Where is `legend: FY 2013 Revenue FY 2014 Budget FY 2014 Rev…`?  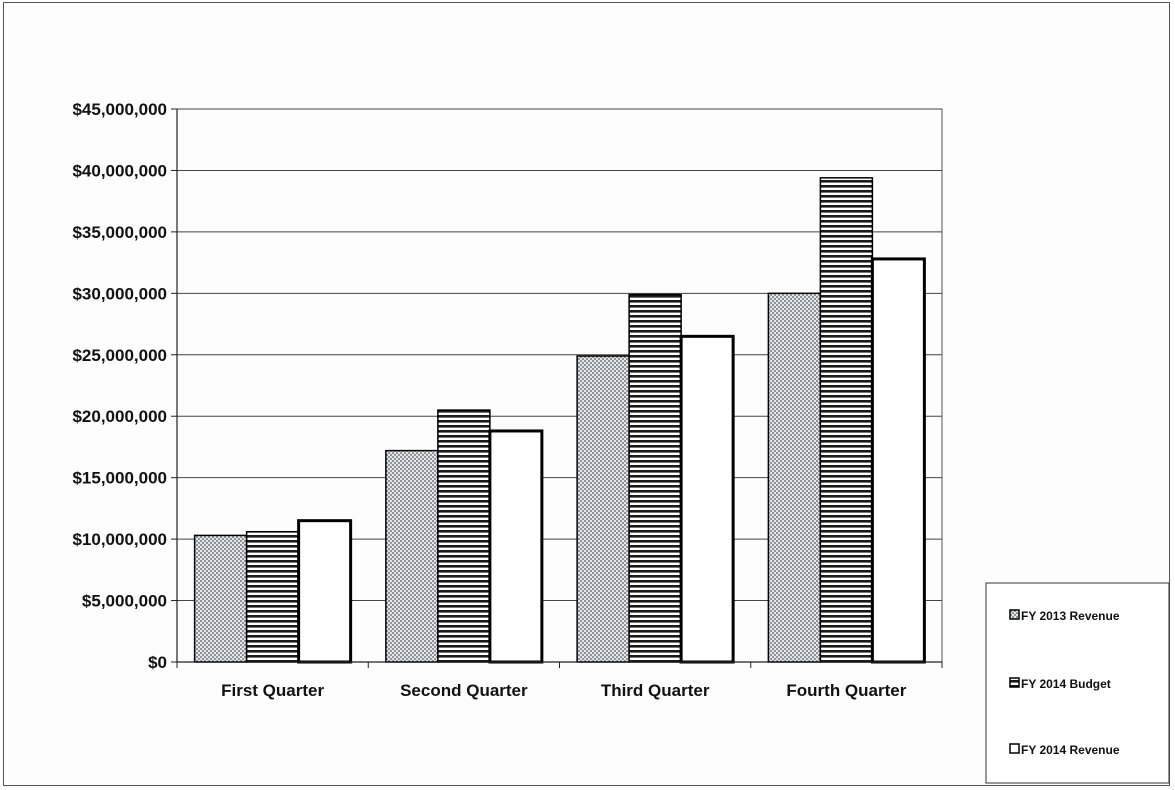 legend: FY 2013 Revenue FY 2014 Budget FY 2014 Rev… is located at coordinates (1077, 683).